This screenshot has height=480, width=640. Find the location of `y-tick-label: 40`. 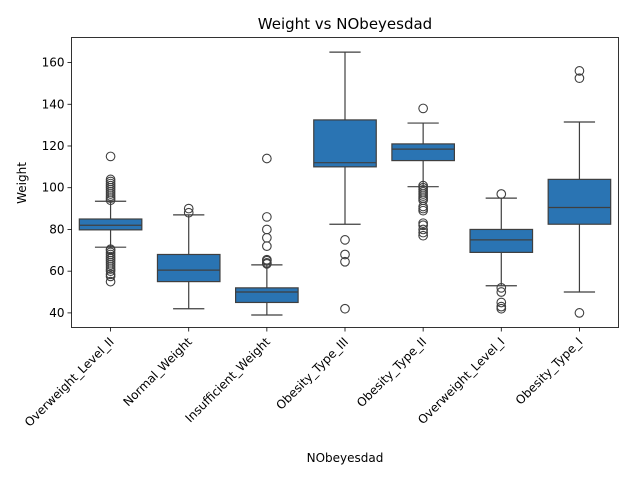

y-tick-label: 40 is located at coordinates (56, 313).